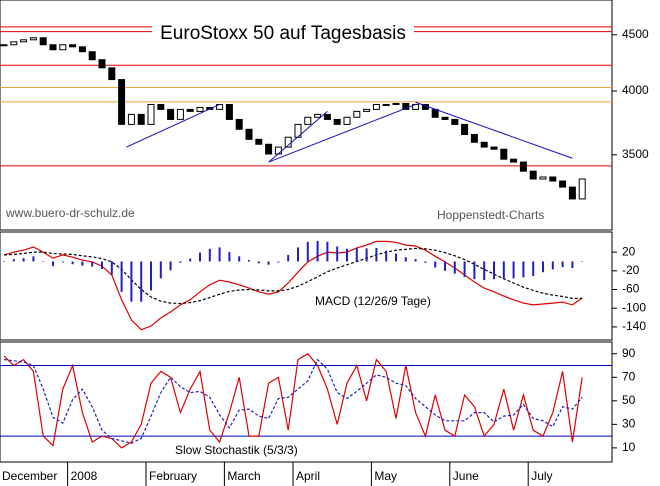 The image size is (660, 486). Describe the element at coordinates (373, 301) in the screenshot. I see `panel-title: MACD (12/26/9 Tage)` at that location.